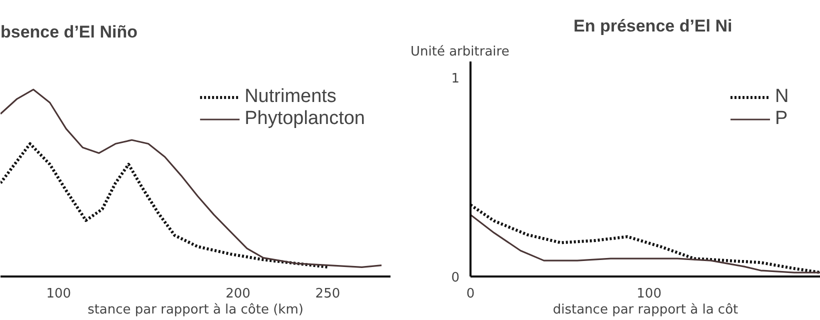  Describe the element at coordinates (782, 97) in the screenshot. I see `legend-label: N` at that location.